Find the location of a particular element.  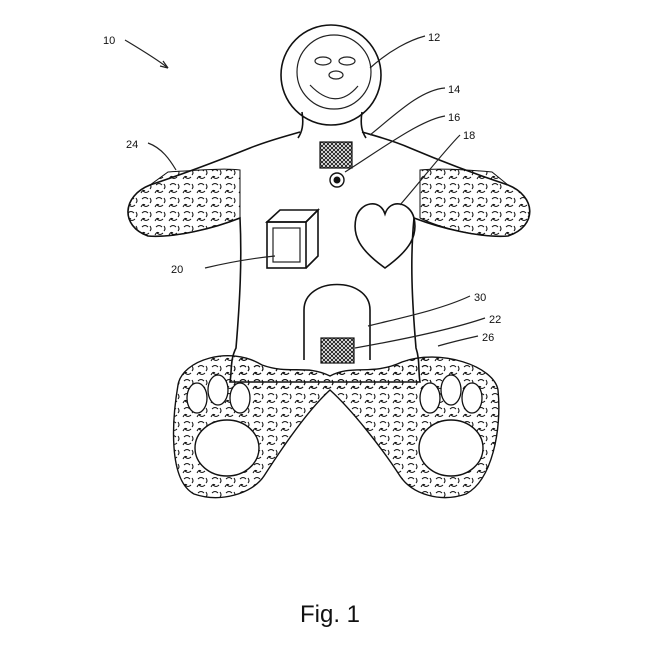

label-26: 26 is located at coordinates (488, 338).